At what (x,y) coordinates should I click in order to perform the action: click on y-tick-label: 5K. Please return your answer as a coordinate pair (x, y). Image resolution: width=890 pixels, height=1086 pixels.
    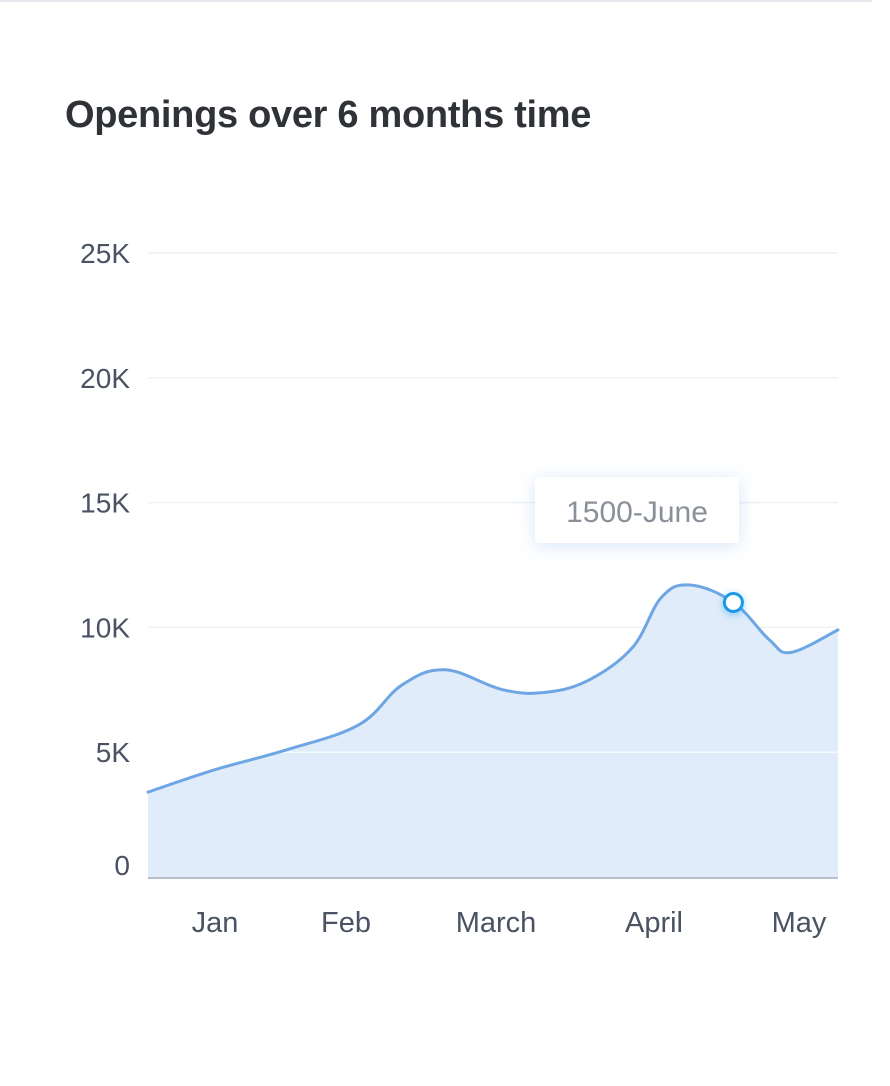
    Looking at the image, I should click on (113, 752).